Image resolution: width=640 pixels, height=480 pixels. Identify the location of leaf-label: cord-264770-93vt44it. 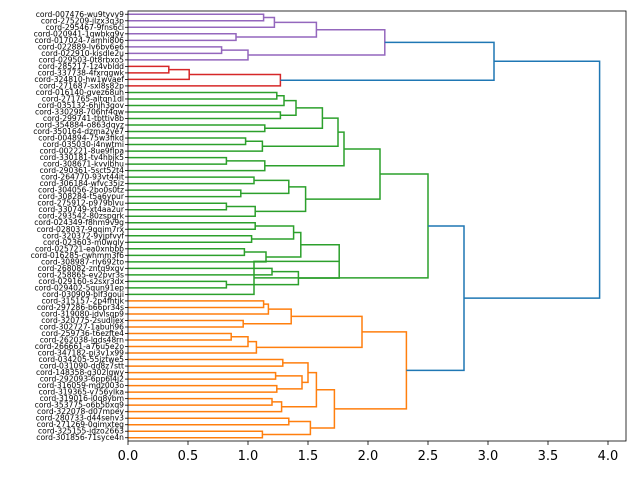
(82, 177).